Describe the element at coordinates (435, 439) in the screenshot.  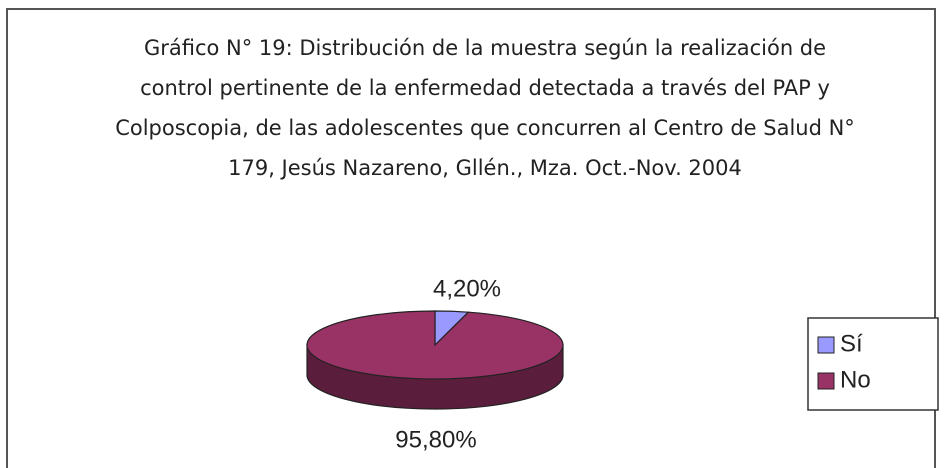
I see `data-label: 95,80%` at that location.